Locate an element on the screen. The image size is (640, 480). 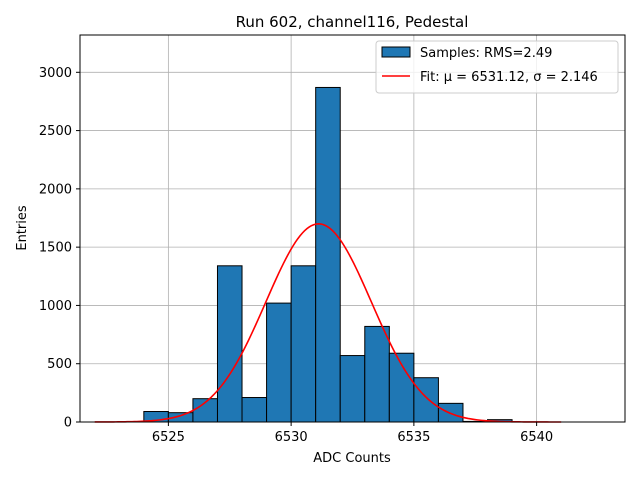
x-tick-label: 6535 is located at coordinates (413, 437).